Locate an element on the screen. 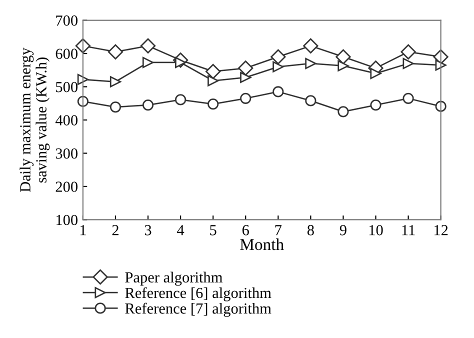 This screenshot has height=338, width=474. y-axis-title: Daily maximum energy saving value (KW.h) is located at coordinates (35, 120).